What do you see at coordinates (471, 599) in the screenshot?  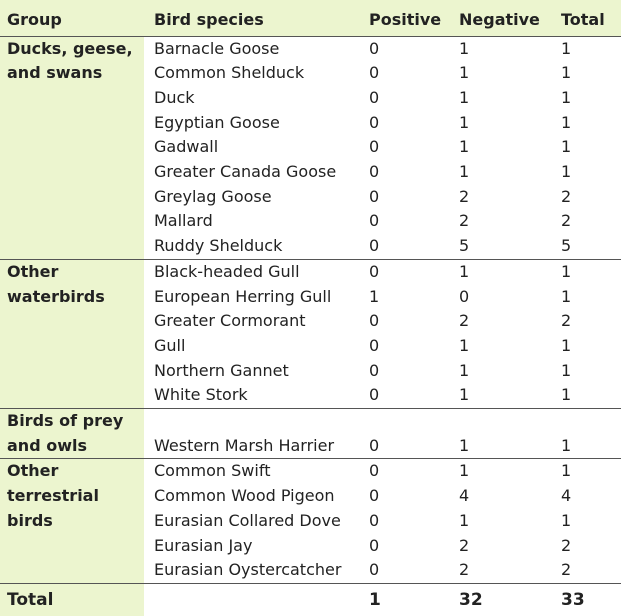 I see `totals-negative: 32` at bounding box center [471, 599].